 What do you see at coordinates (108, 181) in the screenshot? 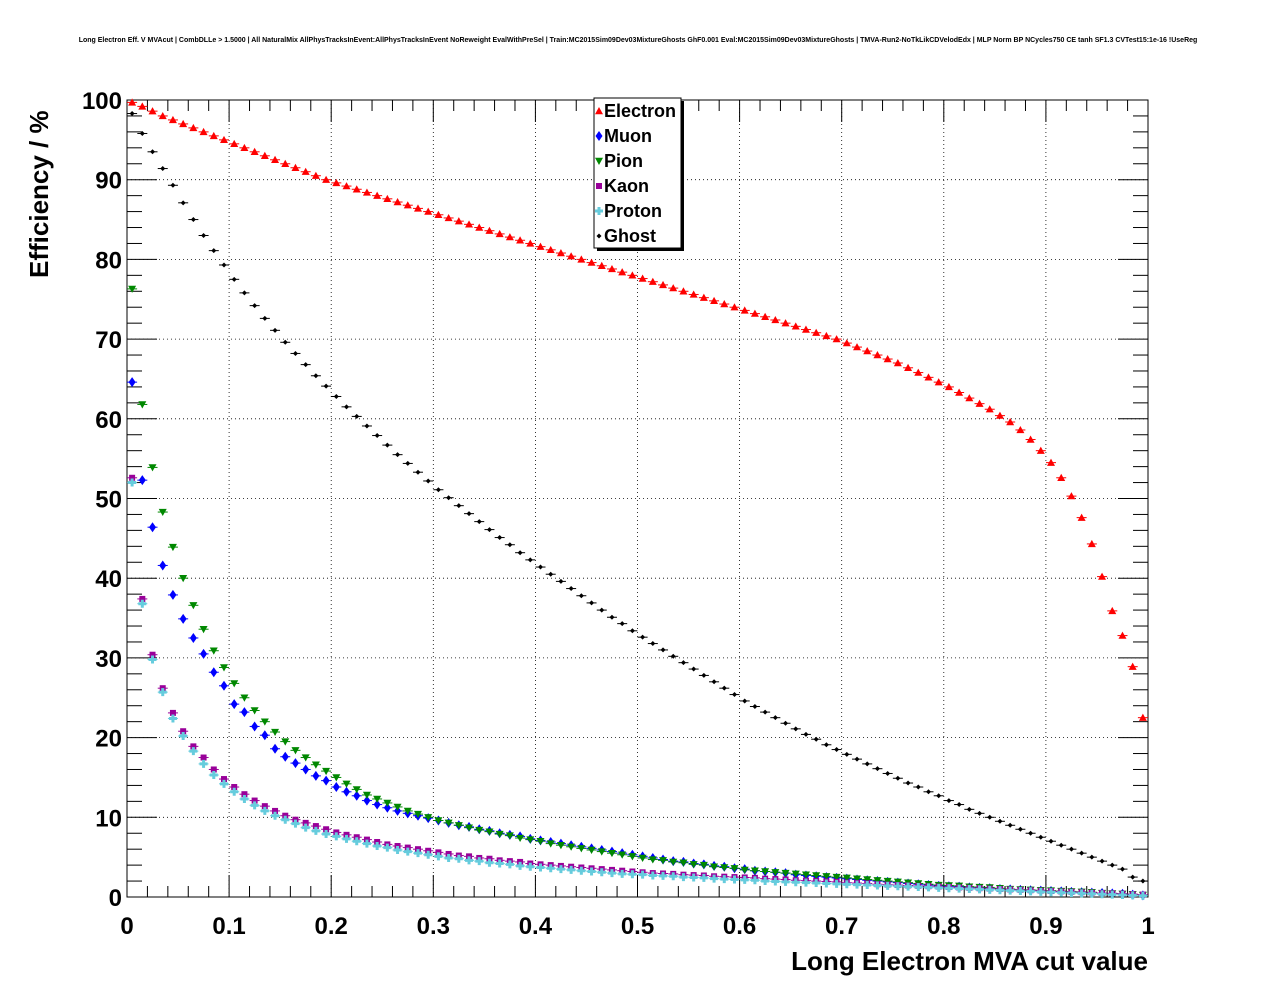
I see `y-tick-label: 90` at bounding box center [108, 181].